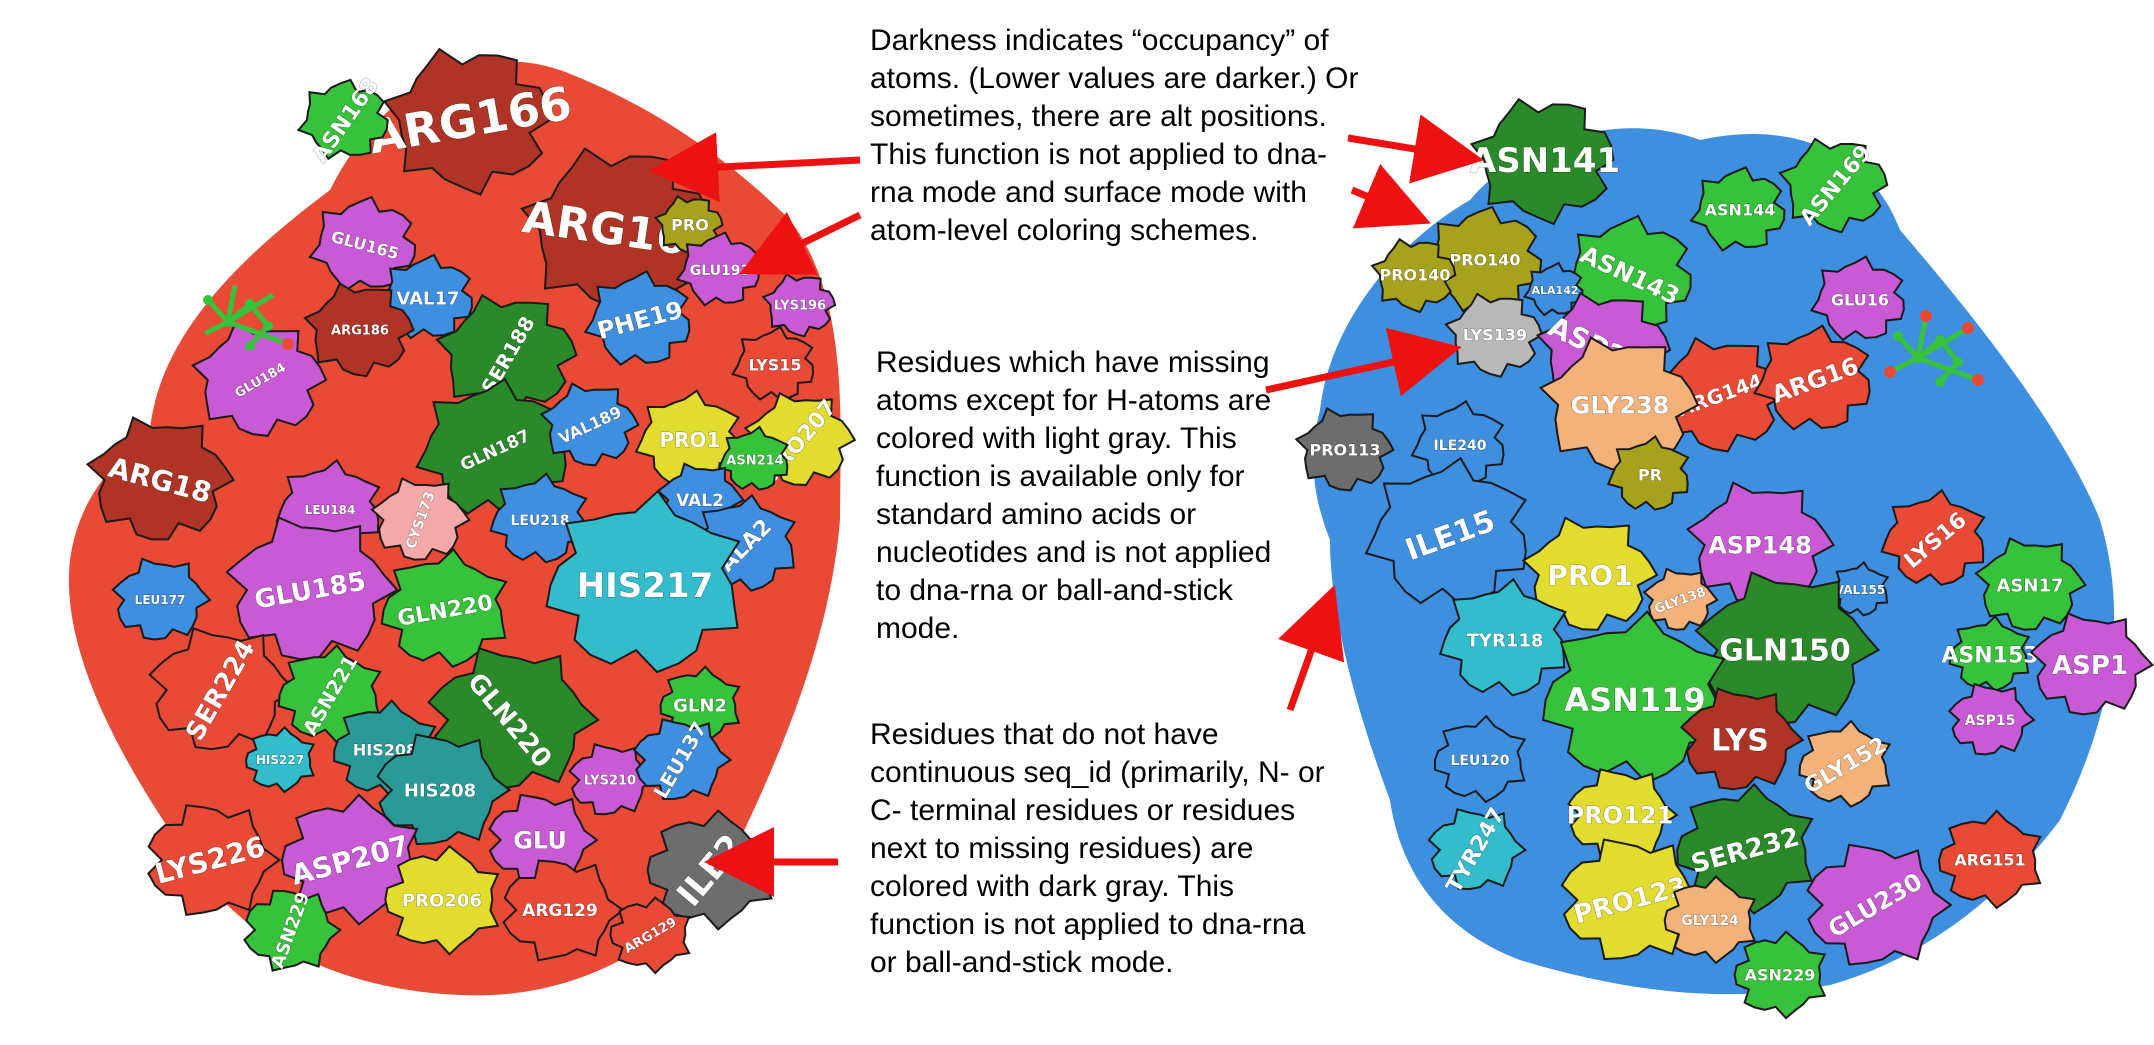  Describe the element at coordinates (1555, 290) in the screenshot. I see `residue-label: ALA142` at that location.